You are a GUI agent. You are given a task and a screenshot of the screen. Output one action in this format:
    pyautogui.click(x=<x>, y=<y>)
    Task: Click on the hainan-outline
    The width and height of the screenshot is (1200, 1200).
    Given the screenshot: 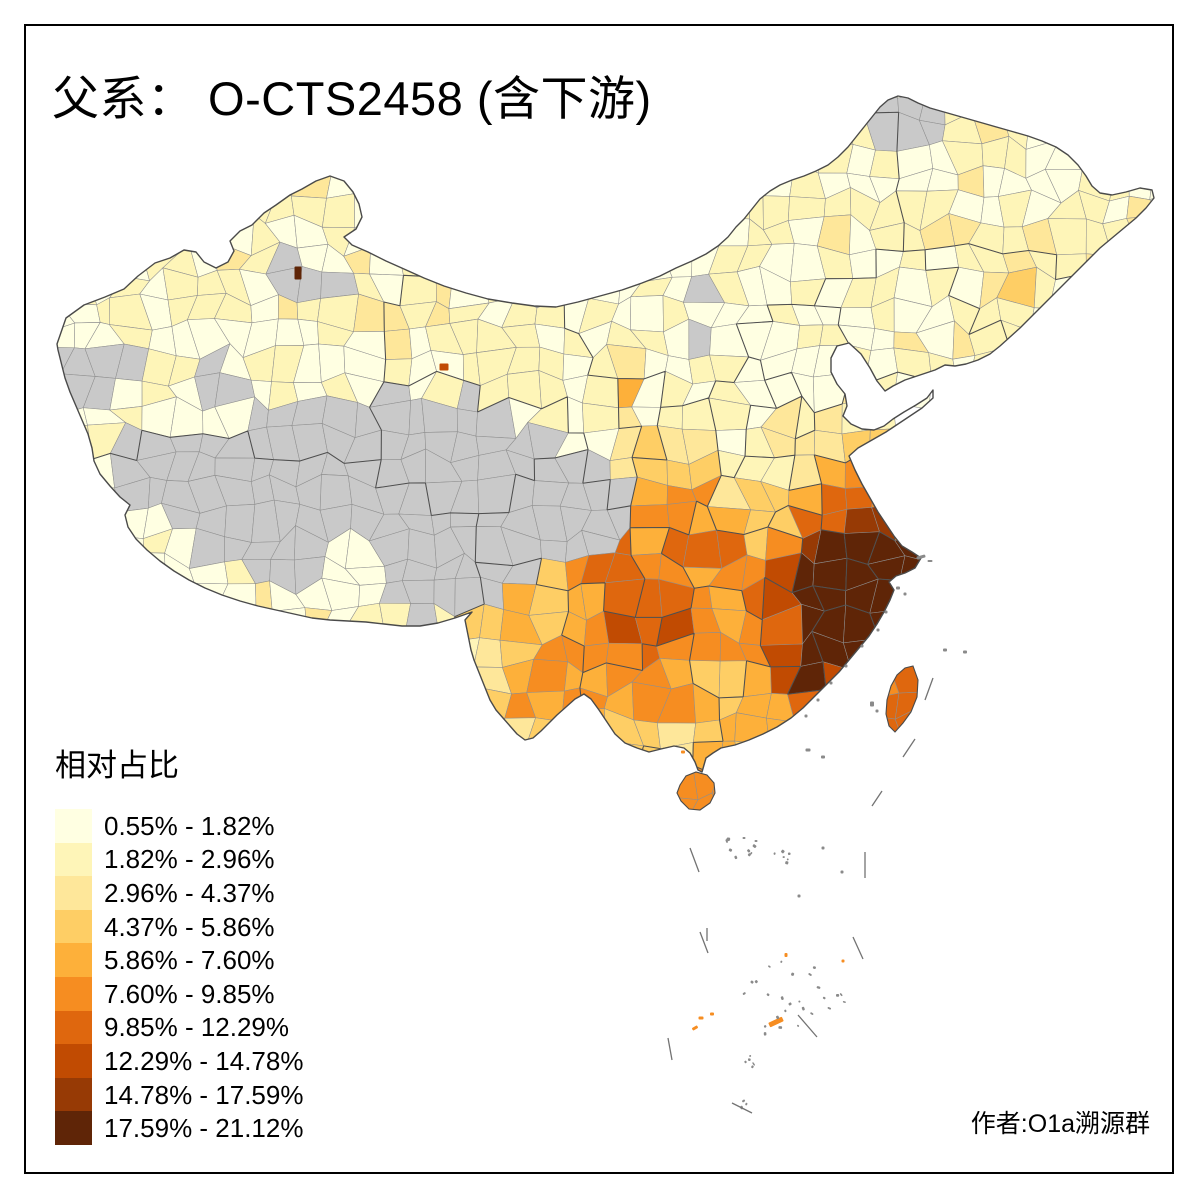 What is the action you would take?
    pyautogui.click(x=696, y=791)
    